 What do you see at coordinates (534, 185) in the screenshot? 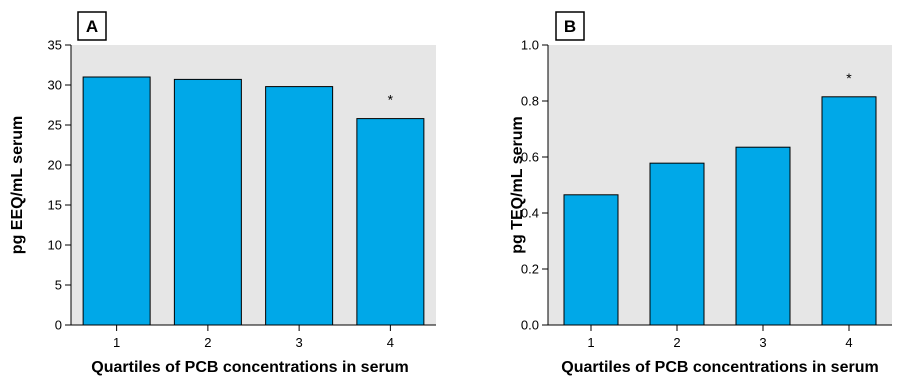
I see `y-ticks-b: 0.0 0.2 0.4 0.6 0.8 1.0` at bounding box center [534, 185].